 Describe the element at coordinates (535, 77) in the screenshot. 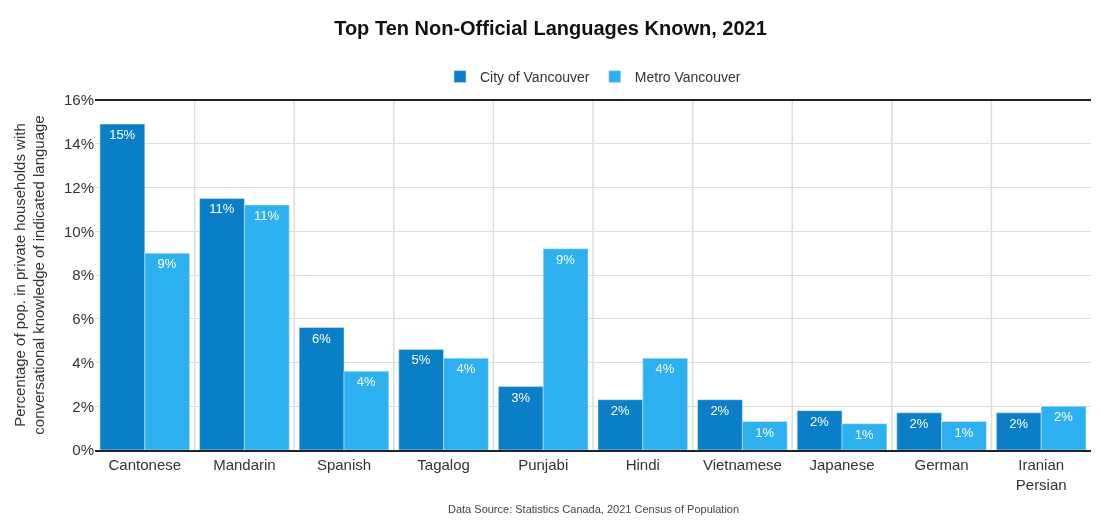

I see `legend-label: City of Vancouver` at that location.